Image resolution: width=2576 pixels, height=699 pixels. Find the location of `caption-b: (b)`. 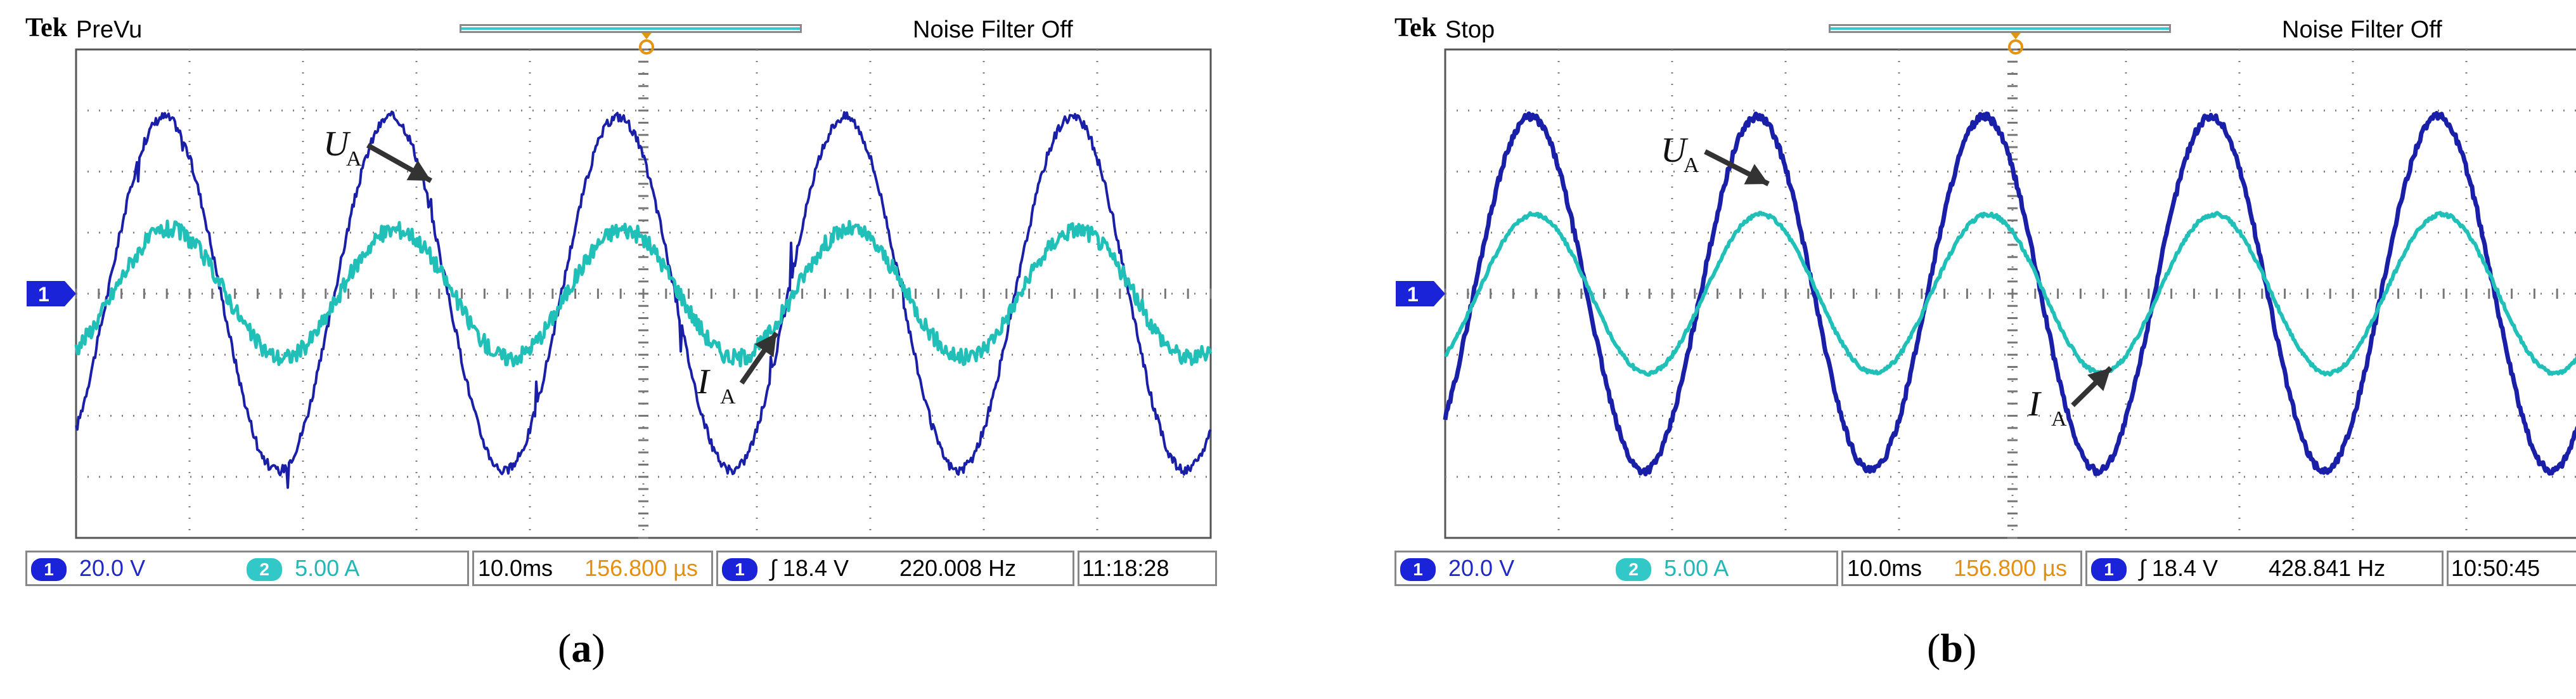

caption-b: (b) is located at coordinates (1952, 647).